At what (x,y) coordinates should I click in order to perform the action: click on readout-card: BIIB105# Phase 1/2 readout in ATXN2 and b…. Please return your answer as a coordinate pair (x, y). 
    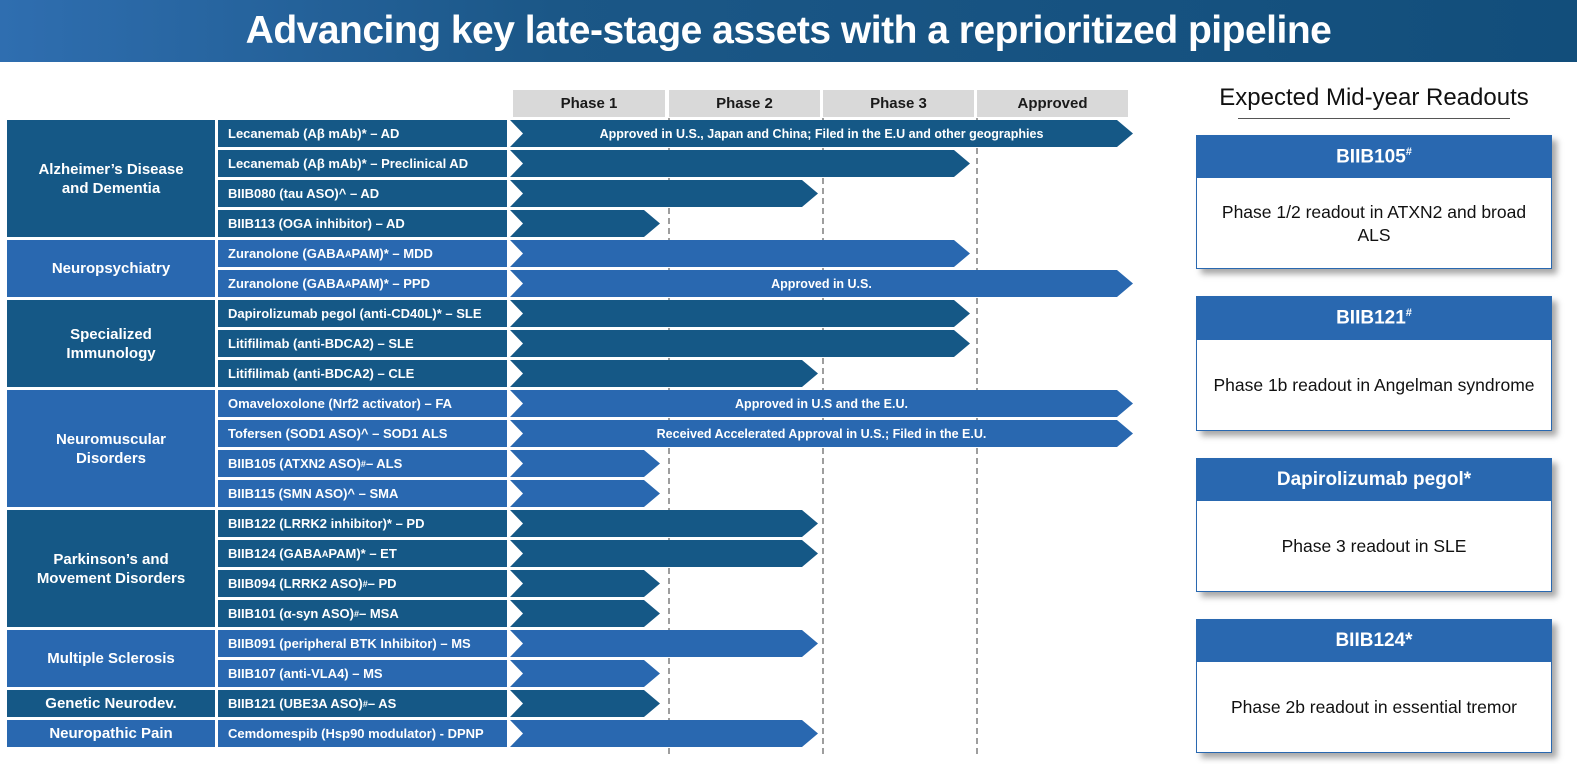
    Looking at the image, I should click on (1374, 202).